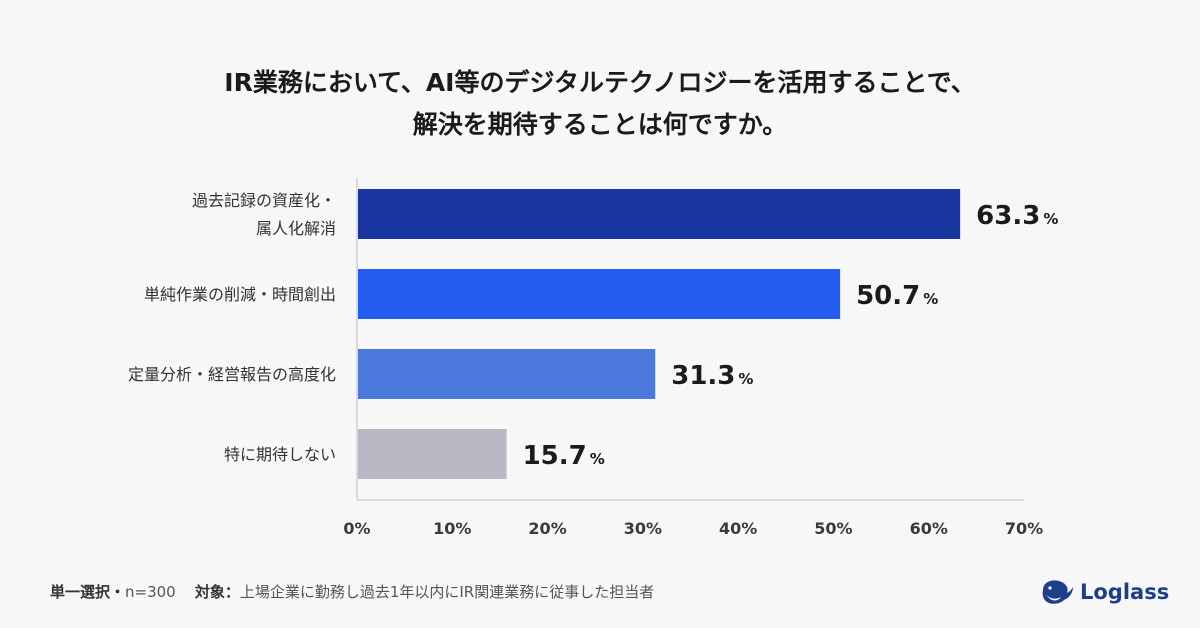 The image size is (1200, 628). I want to click on x-tick-label: 60%, so click(929, 528).